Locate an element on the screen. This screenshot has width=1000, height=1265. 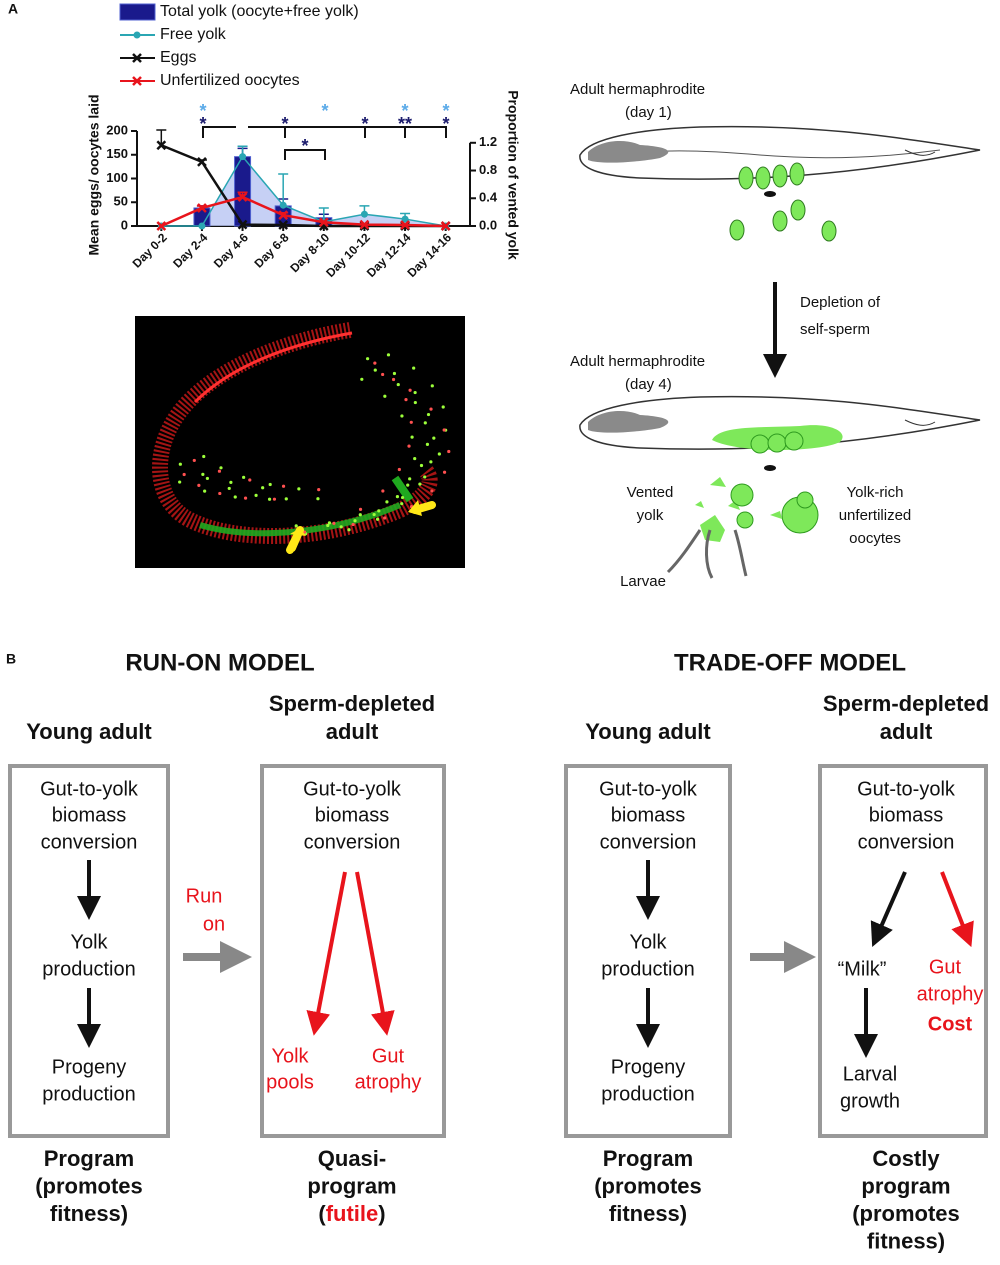
text: Program is located at coordinates (89, 1158).